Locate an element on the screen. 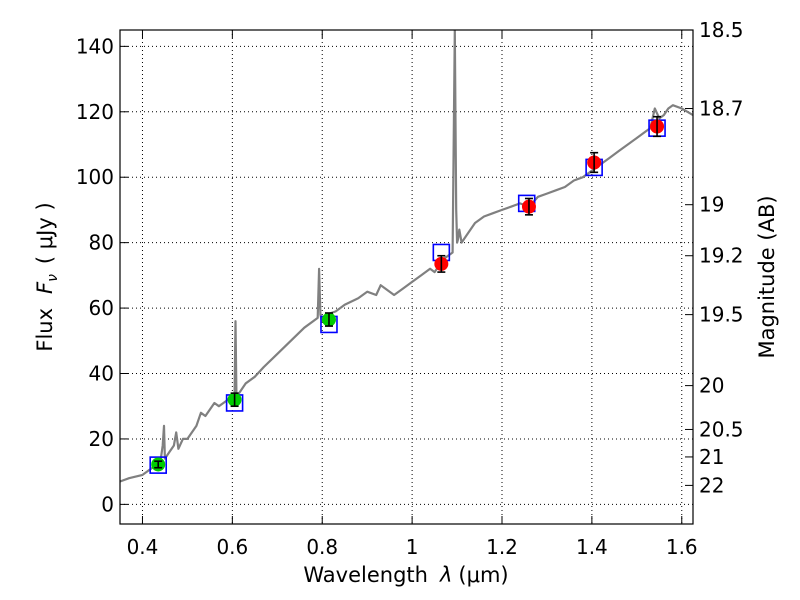 The height and width of the screenshot is (600, 800). mag-tick-label: 19.5 is located at coordinates (721, 315).